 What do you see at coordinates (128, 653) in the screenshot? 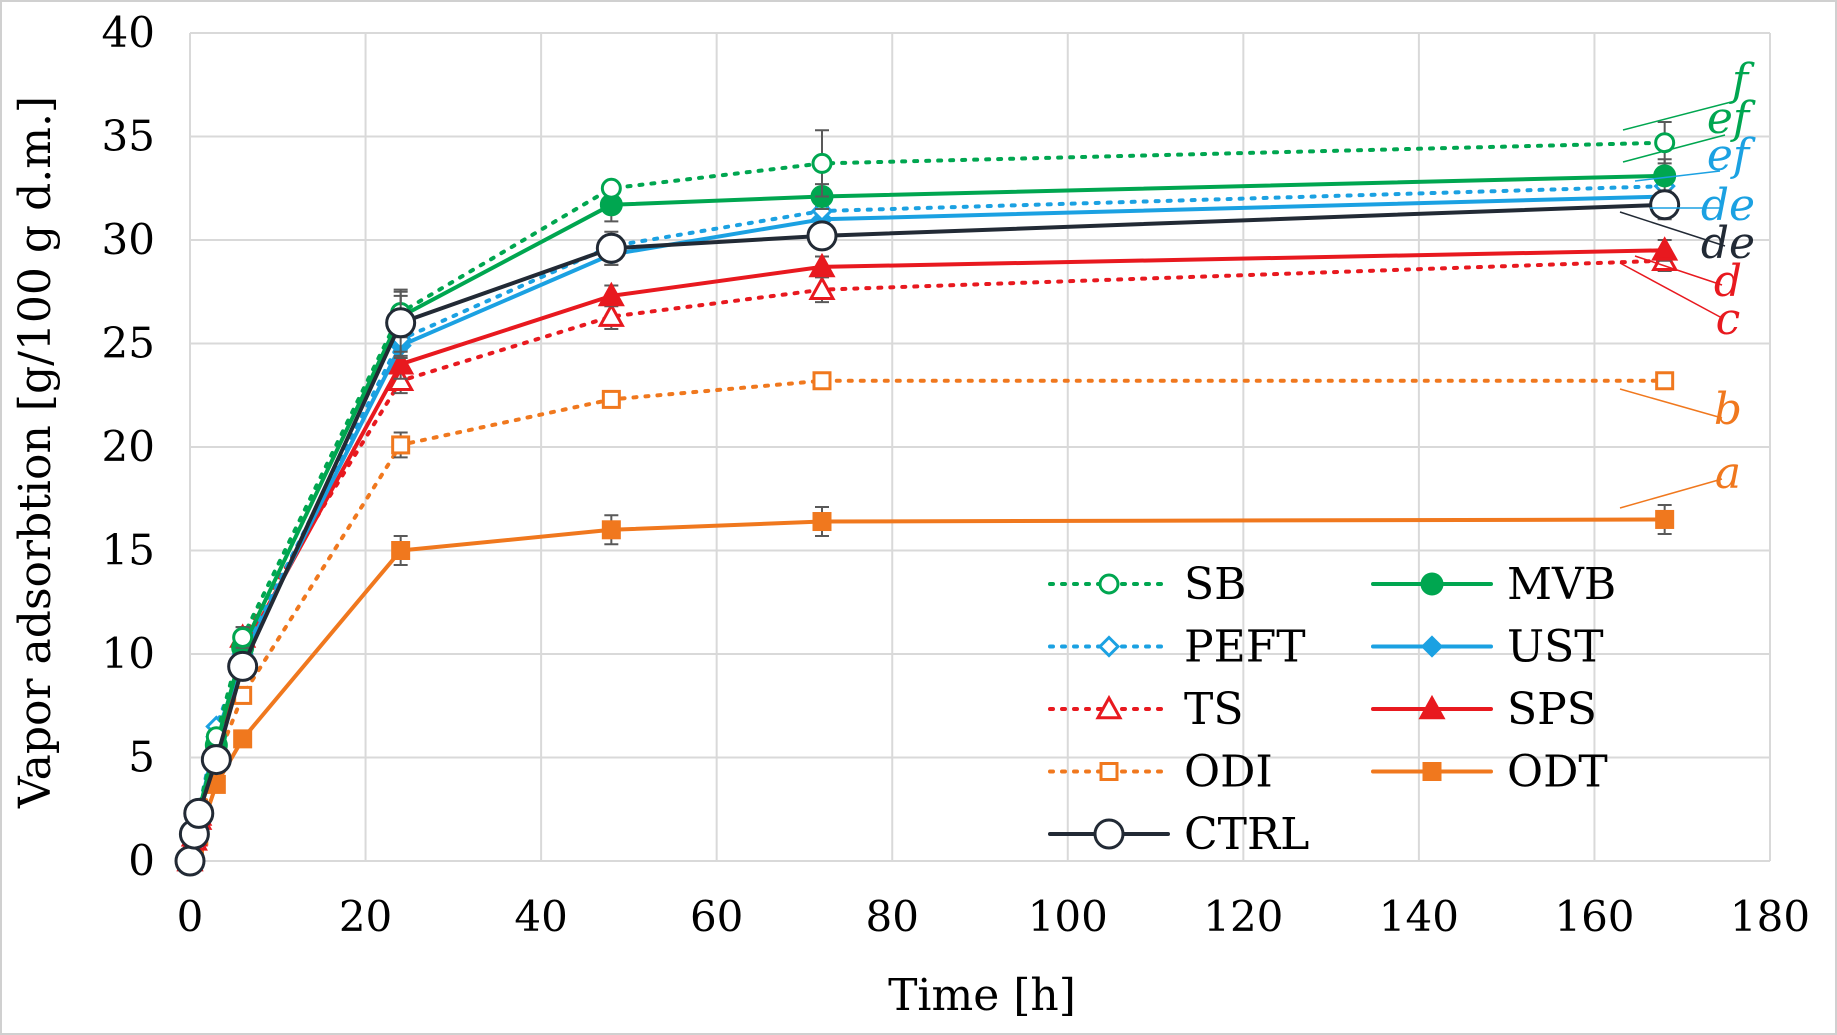
I see `y-tick-label: 10` at bounding box center [128, 653].